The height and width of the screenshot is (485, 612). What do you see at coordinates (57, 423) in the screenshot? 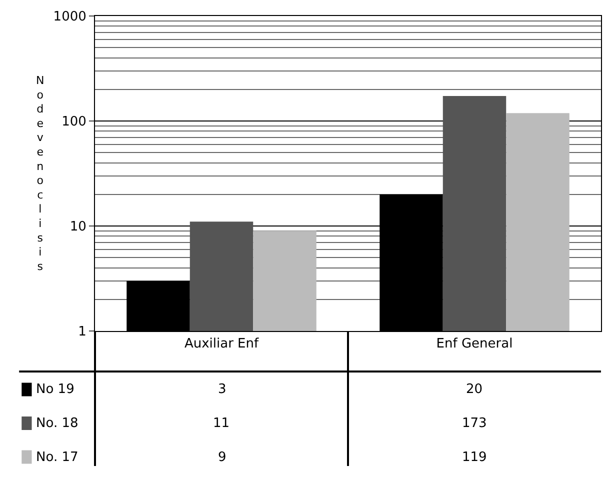
I see `legend-label: No. 18` at bounding box center [57, 423].